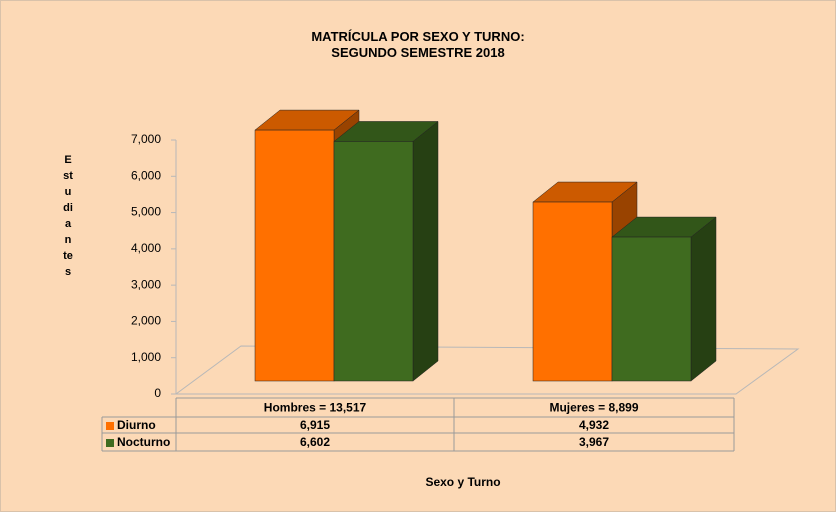  I want to click on y-tick-label: 0, so click(157, 393).